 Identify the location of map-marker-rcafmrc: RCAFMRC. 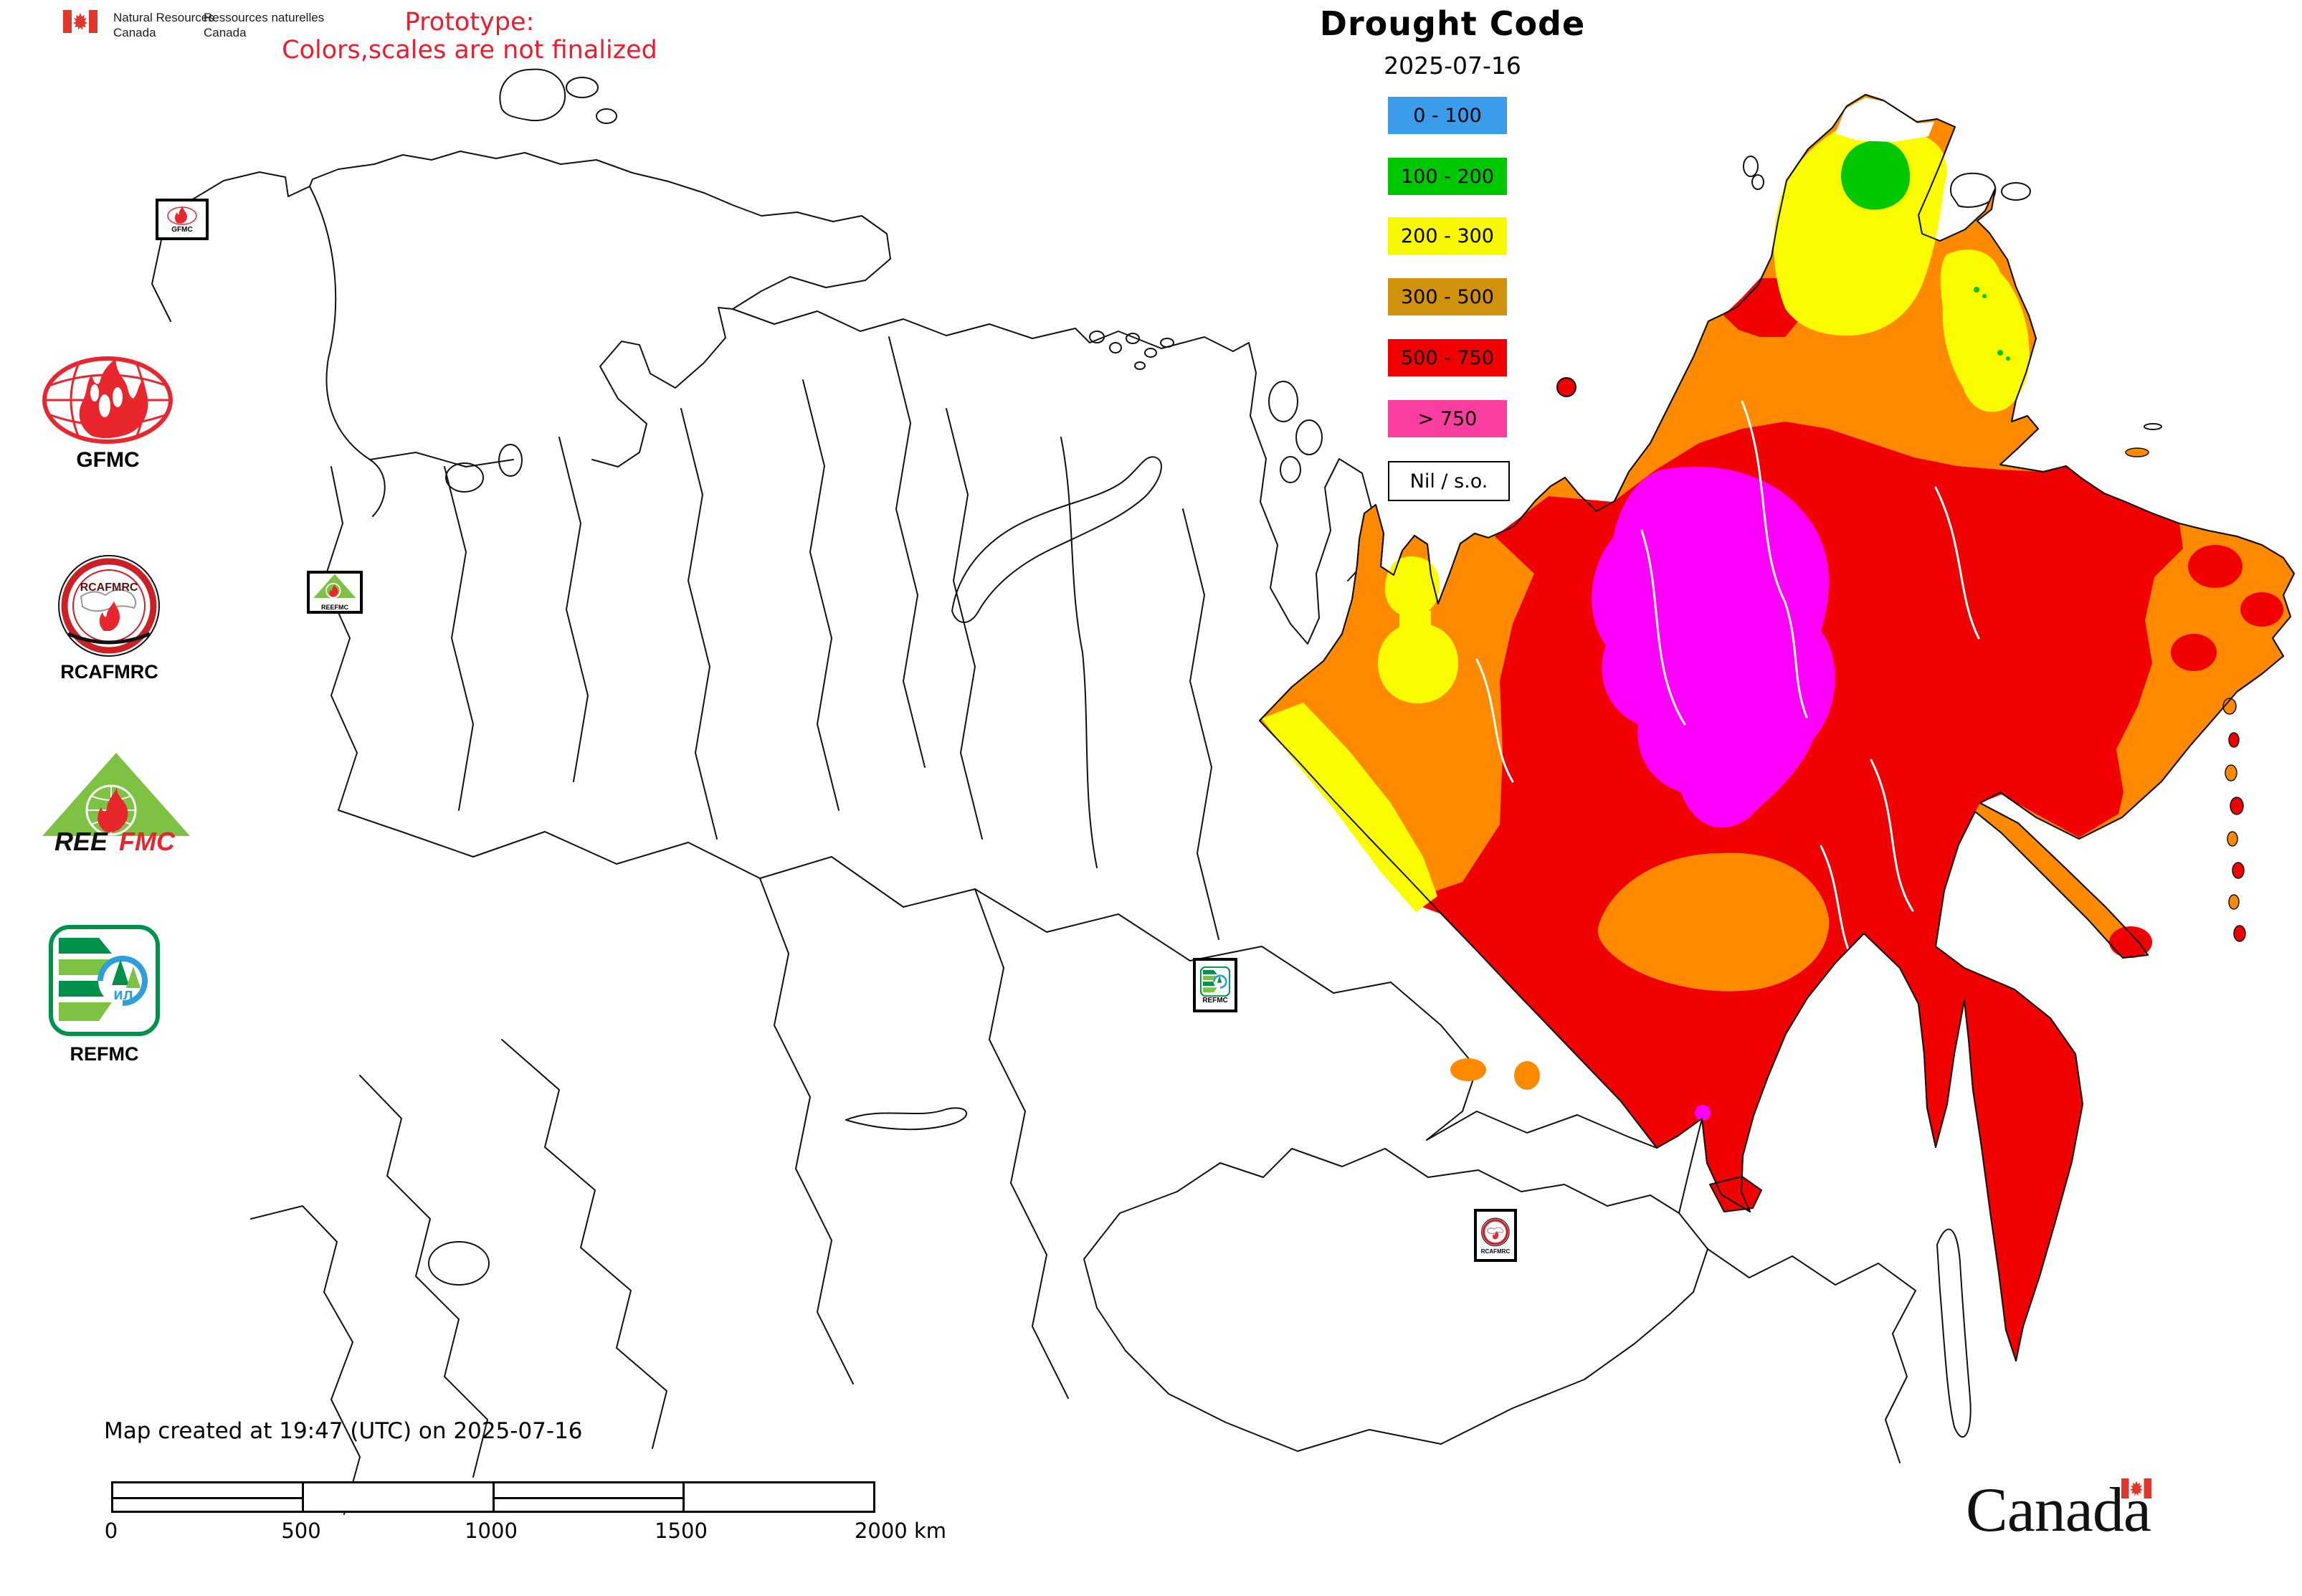
(1496, 1235).